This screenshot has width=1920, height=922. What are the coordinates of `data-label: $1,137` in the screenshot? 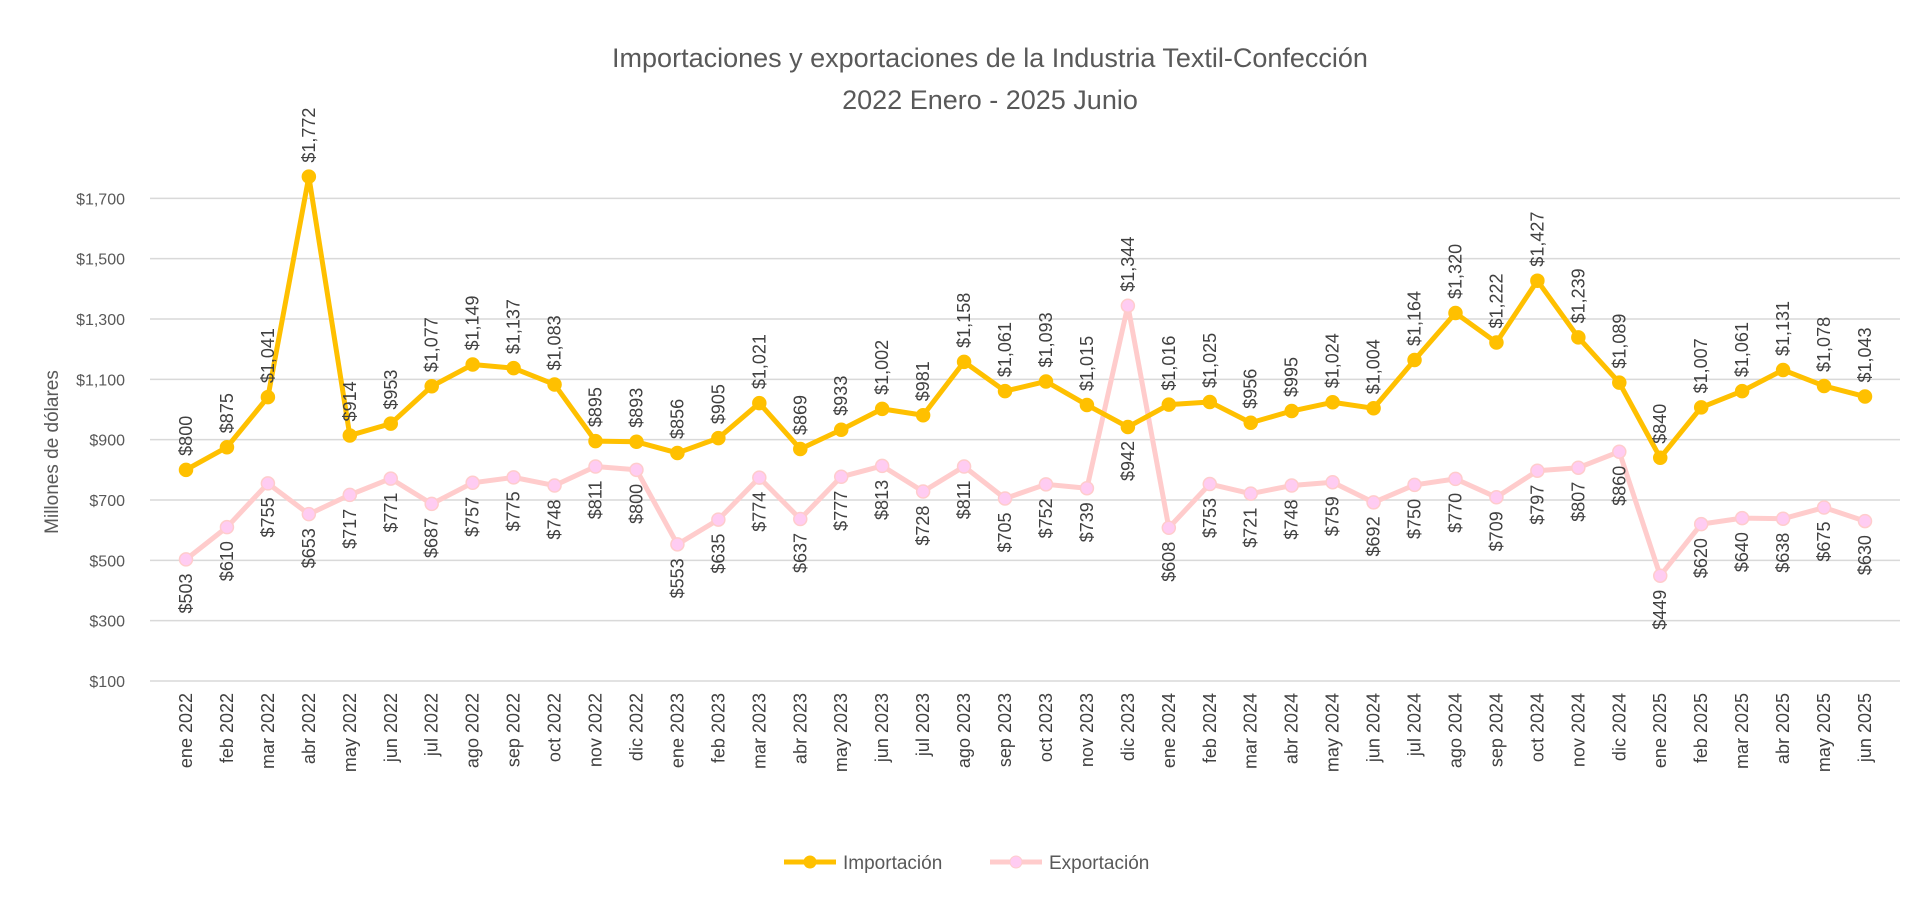 It's located at (514, 326).